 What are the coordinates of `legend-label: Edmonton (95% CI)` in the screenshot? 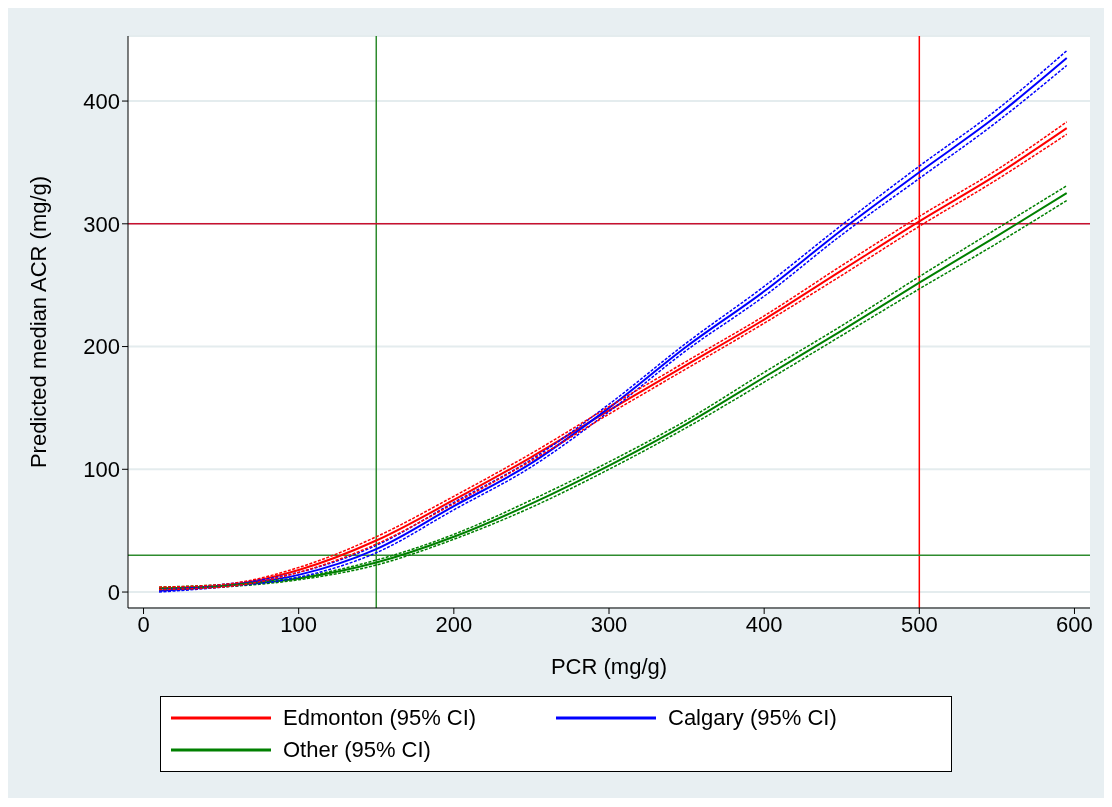 It's located at (380, 718).